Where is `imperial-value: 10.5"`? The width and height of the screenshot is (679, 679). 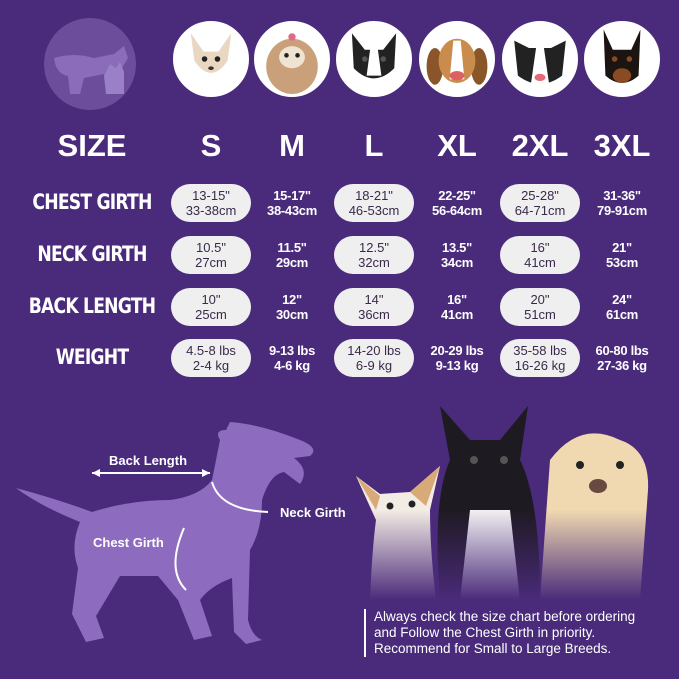
imperial-value: 10.5" is located at coordinates (211, 247).